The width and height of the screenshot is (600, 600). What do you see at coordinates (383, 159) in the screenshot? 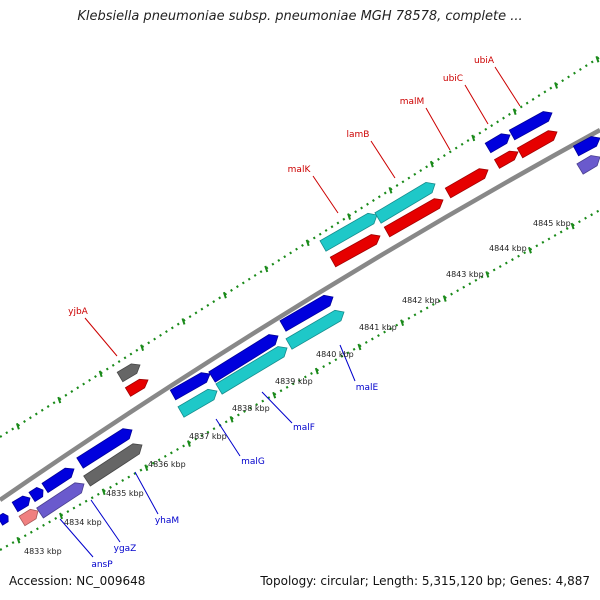
I see `leader-lamb` at bounding box center [383, 159].